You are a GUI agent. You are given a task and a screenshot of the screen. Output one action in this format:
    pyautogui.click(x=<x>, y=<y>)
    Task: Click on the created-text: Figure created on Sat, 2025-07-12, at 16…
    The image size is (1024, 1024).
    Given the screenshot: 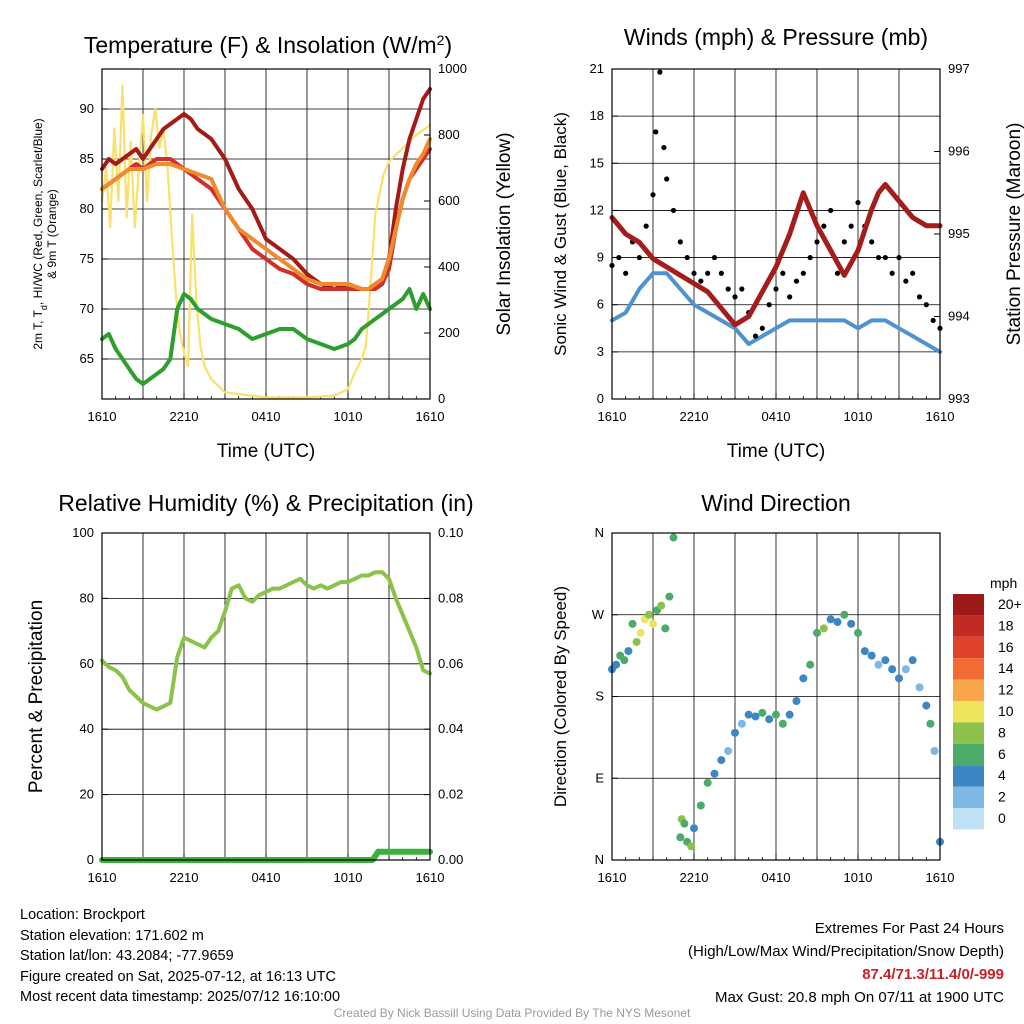 What is the action you would take?
    pyautogui.click(x=178, y=976)
    